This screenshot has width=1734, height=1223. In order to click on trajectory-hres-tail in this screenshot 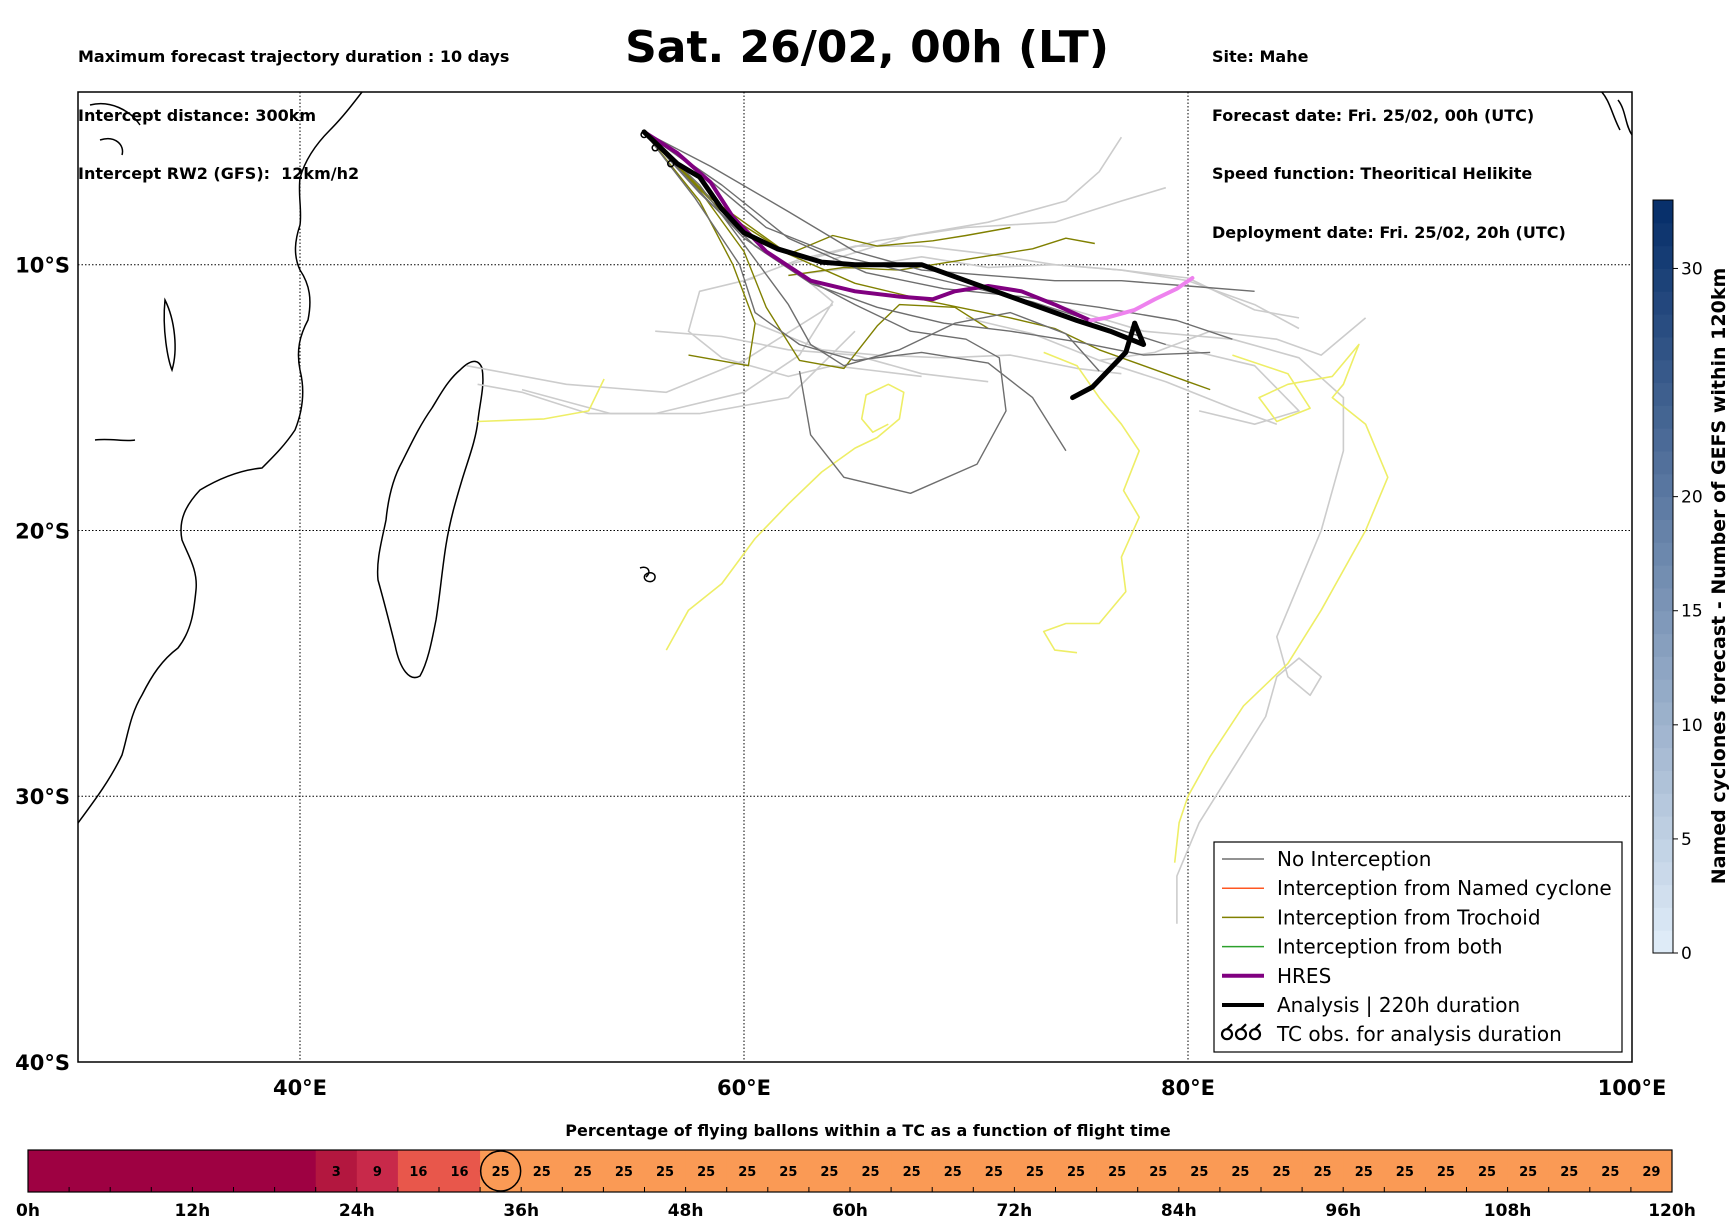, I will do `click(1141, 299)`.